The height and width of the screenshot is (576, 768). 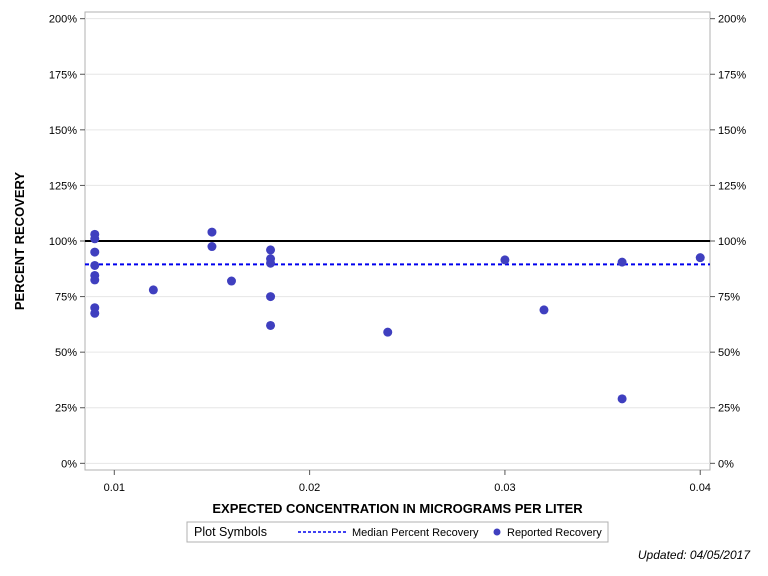 What do you see at coordinates (415, 533) in the screenshot?
I see `legend-median-label: Median Percent Recovery` at bounding box center [415, 533].